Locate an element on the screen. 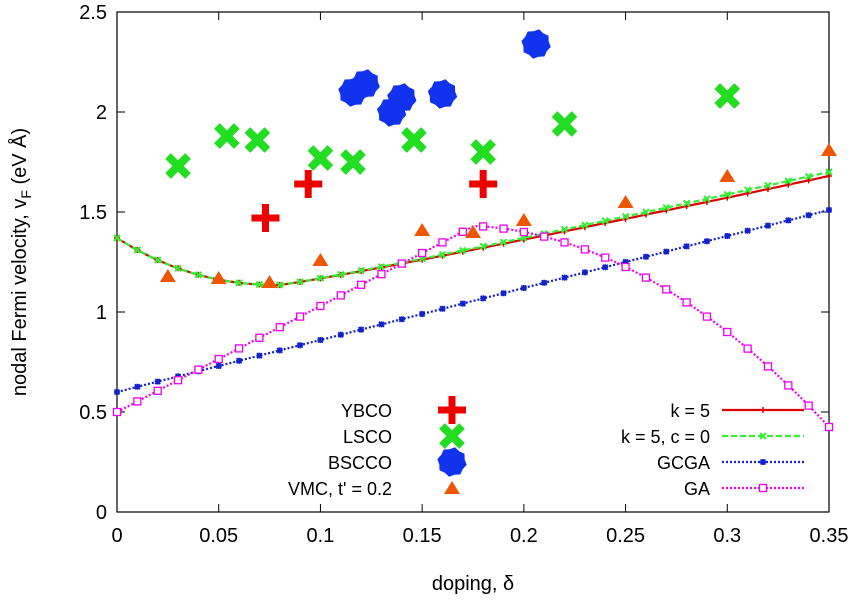 This screenshot has height=600, width=864. legend-label: VMC, t' = 0.2 is located at coordinates (340, 489).